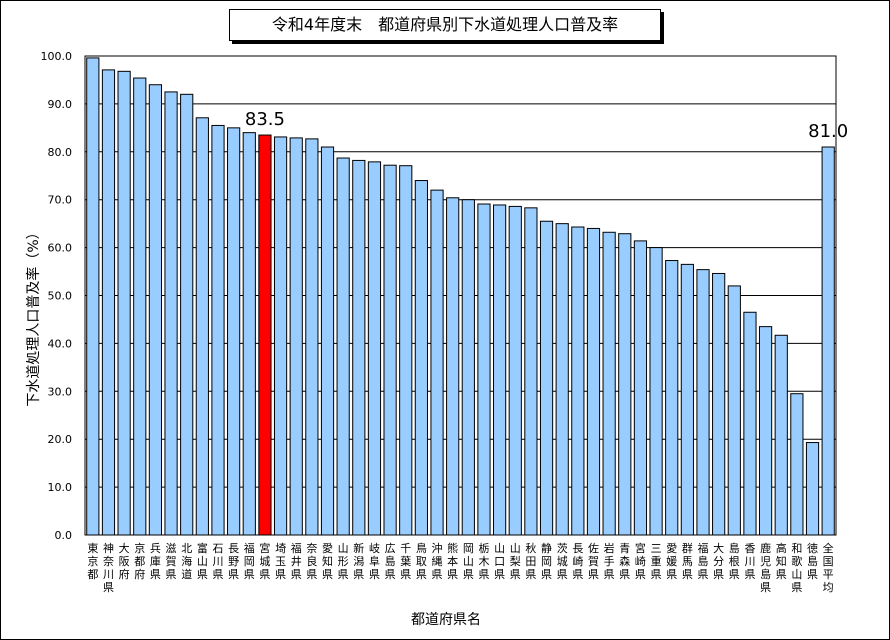 This screenshot has width=890, height=640. What do you see at coordinates (421, 561) in the screenshot?
I see `x-tick-label: 鳥取県` at bounding box center [421, 561].